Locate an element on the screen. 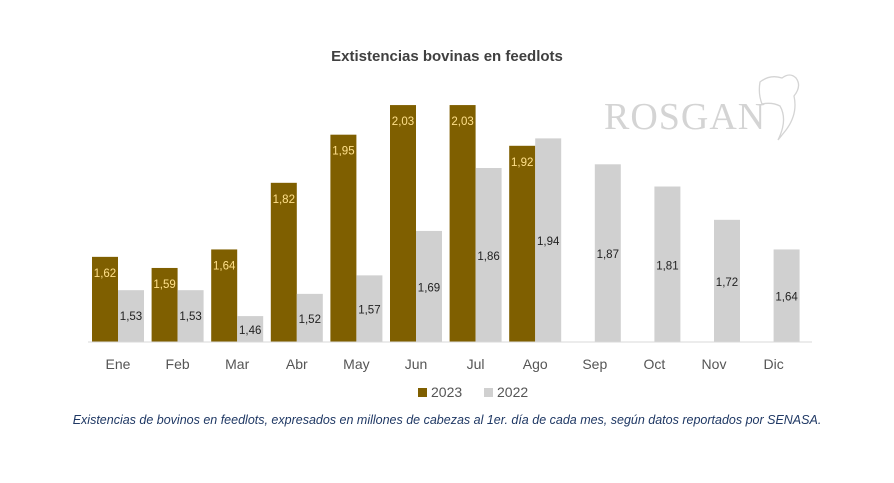  x-tick-label: Mar is located at coordinates (237, 364).